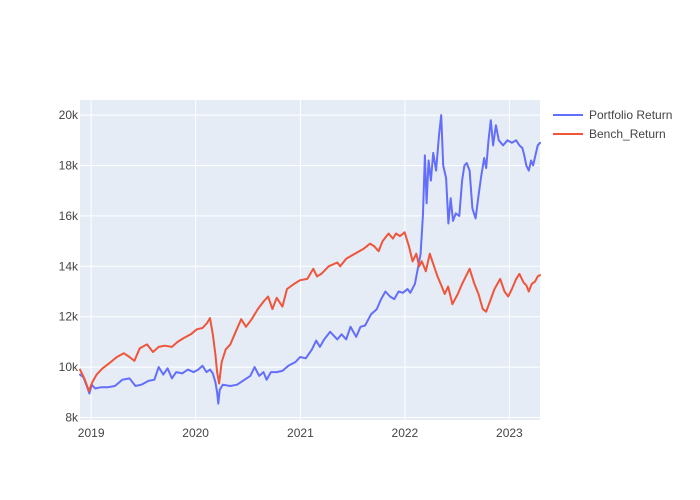 The height and width of the screenshot is (500, 700). What do you see at coordinates (612, 124) in the screenshot?
I see `legend: Portfolio Return Bench_Return` at bounding box center [612, 124].